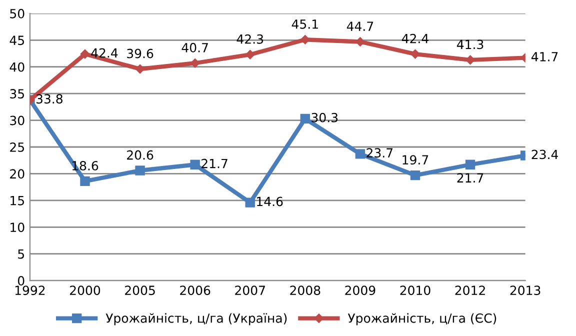 Image resolution: width=576 pixels, height=336 pixels. Describe the element at coordinates (140, 155) in the screenshot. I see `data-label: 20.6` at that location.